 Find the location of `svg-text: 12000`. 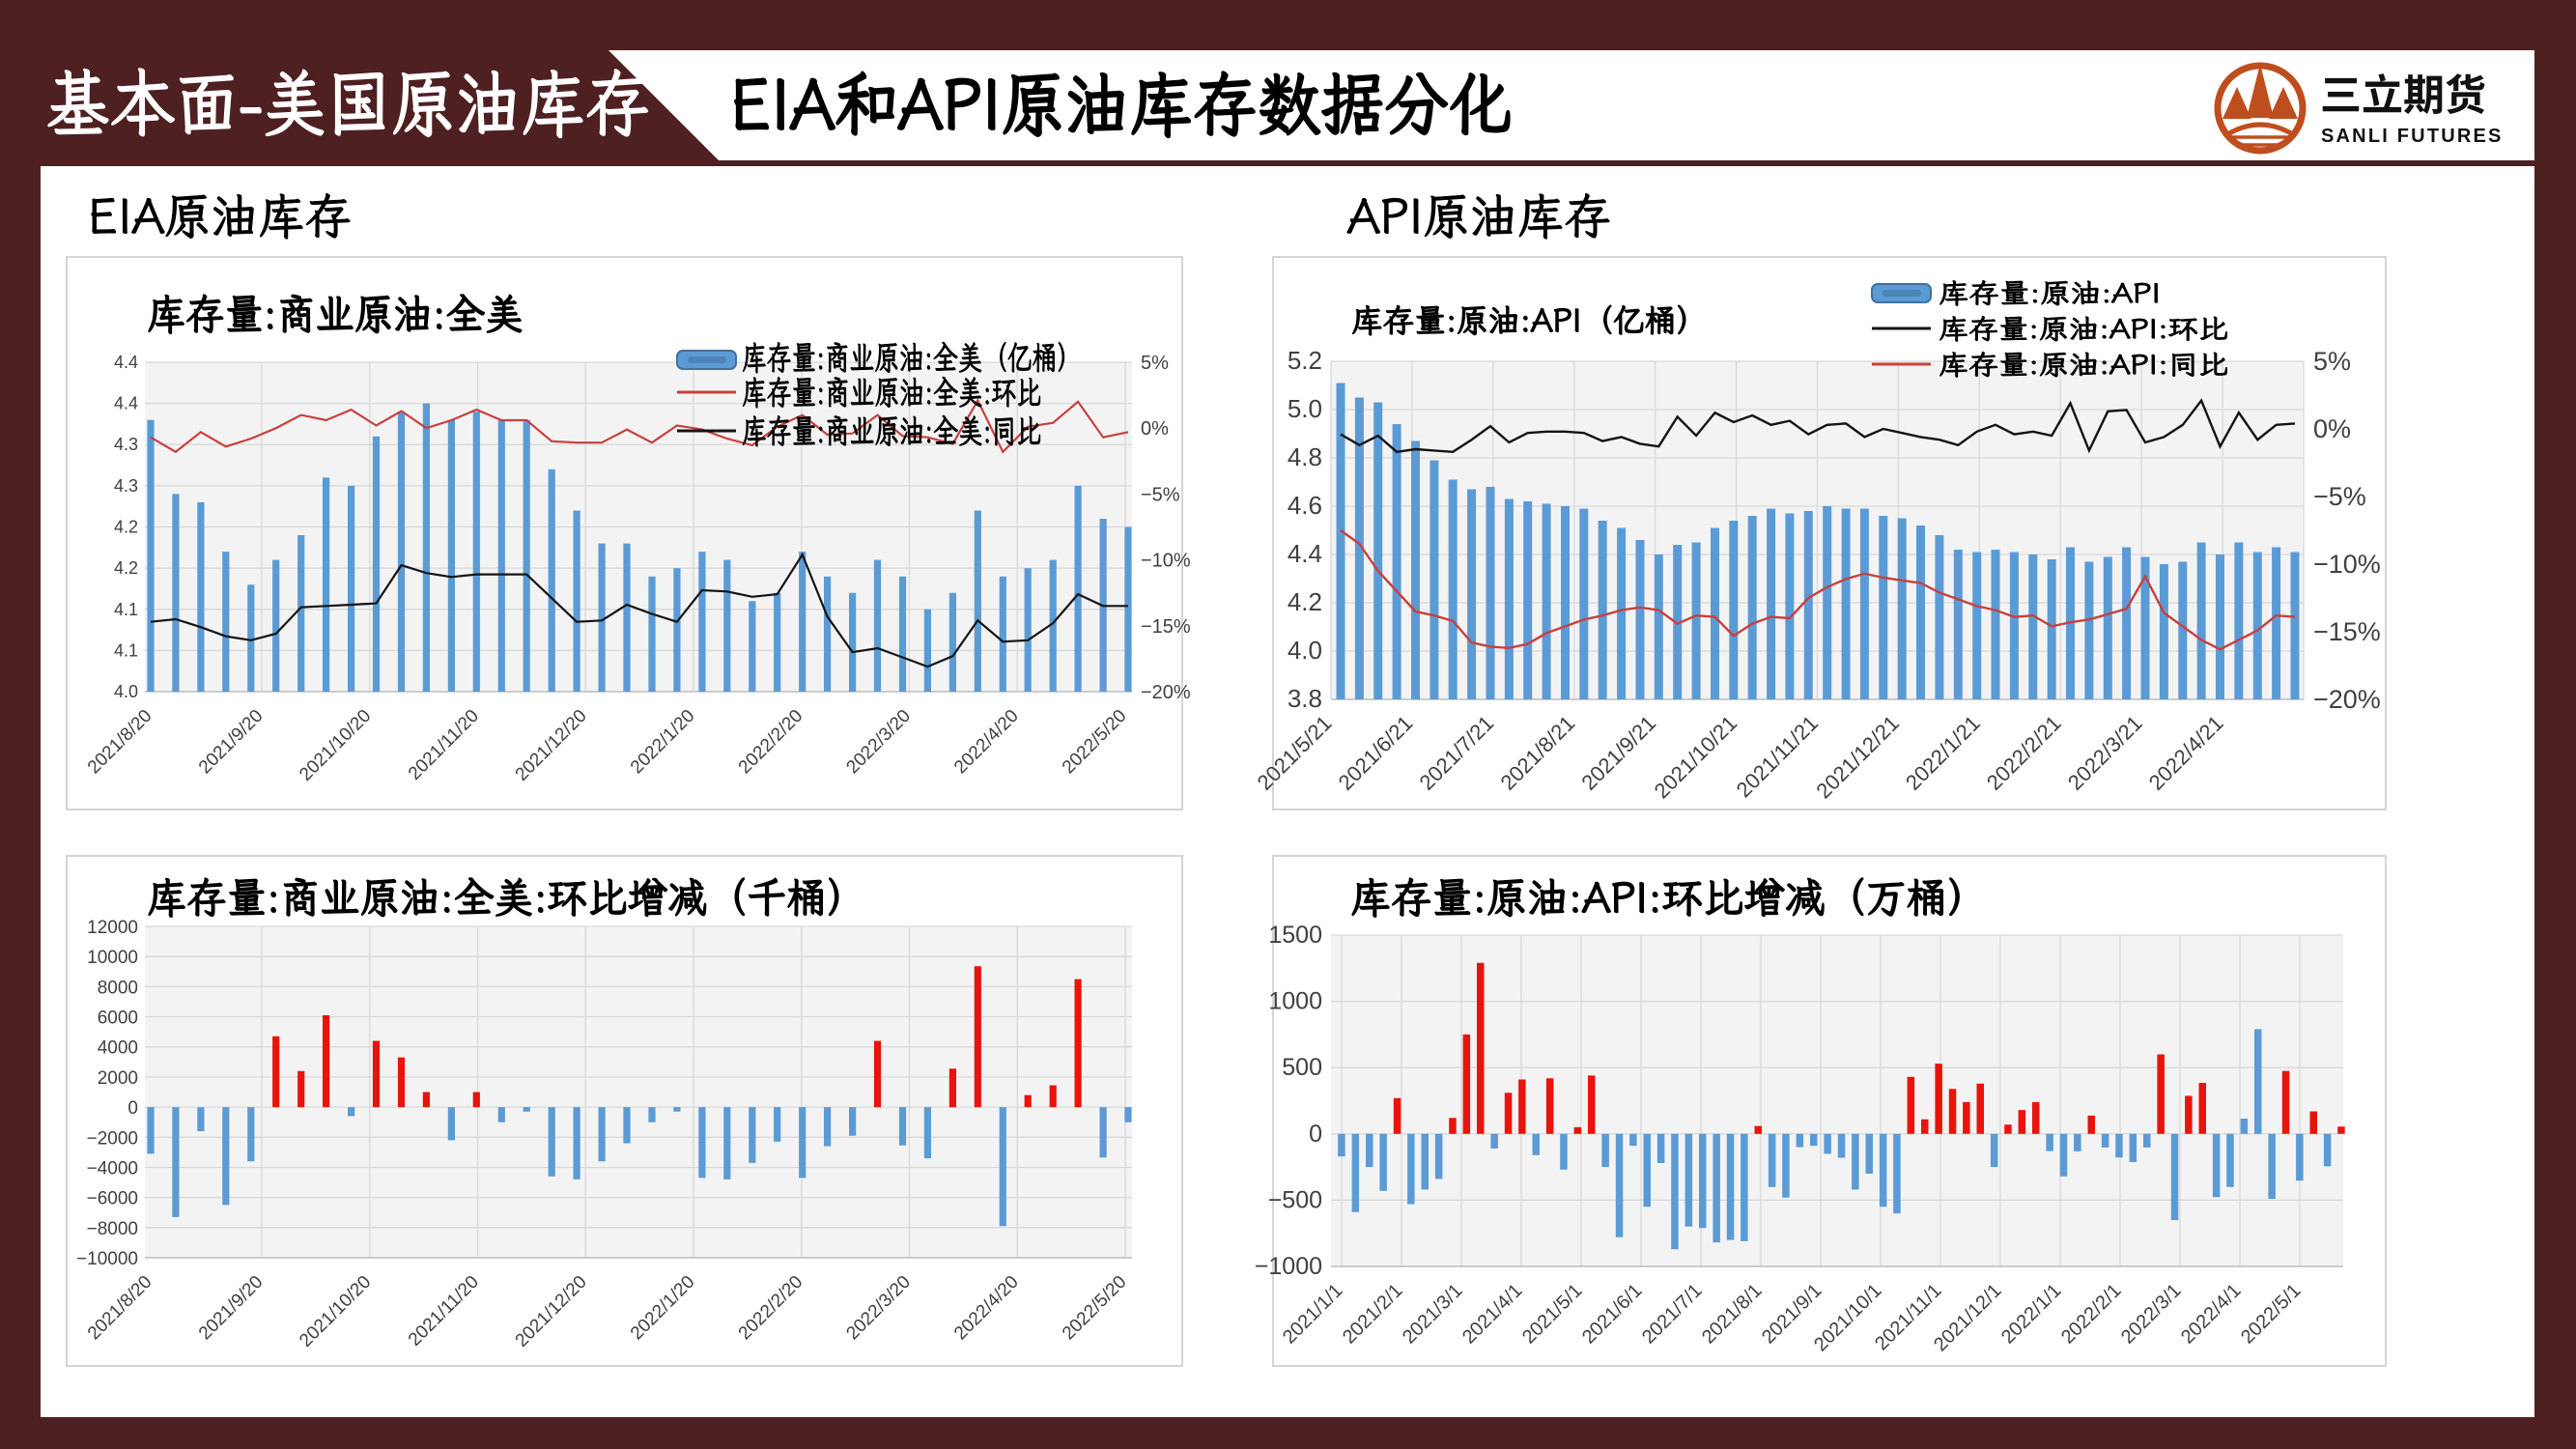

svg-text: 12000 is located at coordinates (112, 928).